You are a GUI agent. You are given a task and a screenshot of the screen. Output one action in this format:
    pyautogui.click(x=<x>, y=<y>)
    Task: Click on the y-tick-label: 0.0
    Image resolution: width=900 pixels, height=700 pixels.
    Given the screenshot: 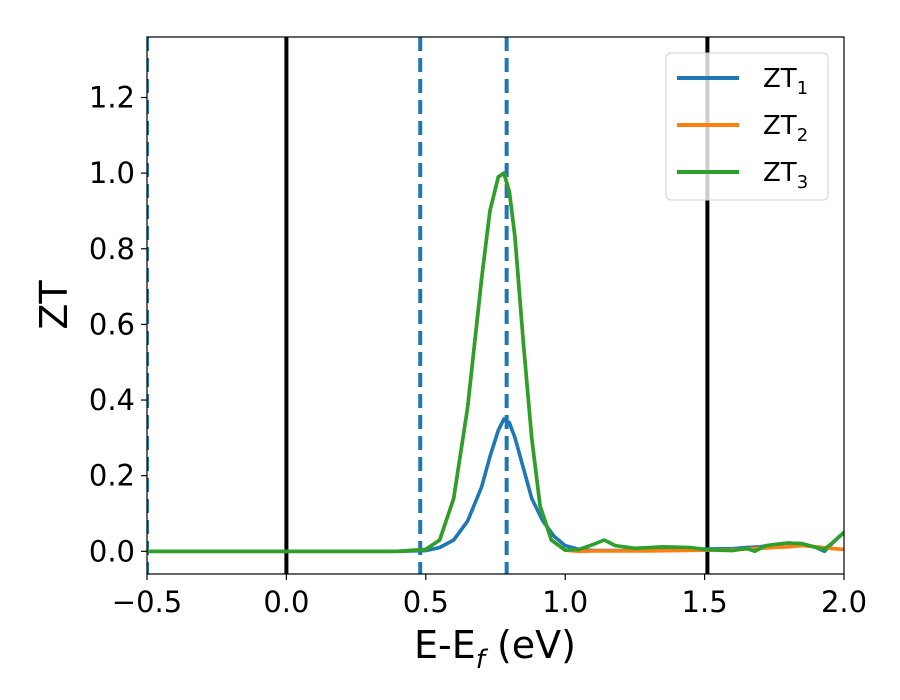 What is the action you would take?
    pyautogui.click(x=112, y=551)
    